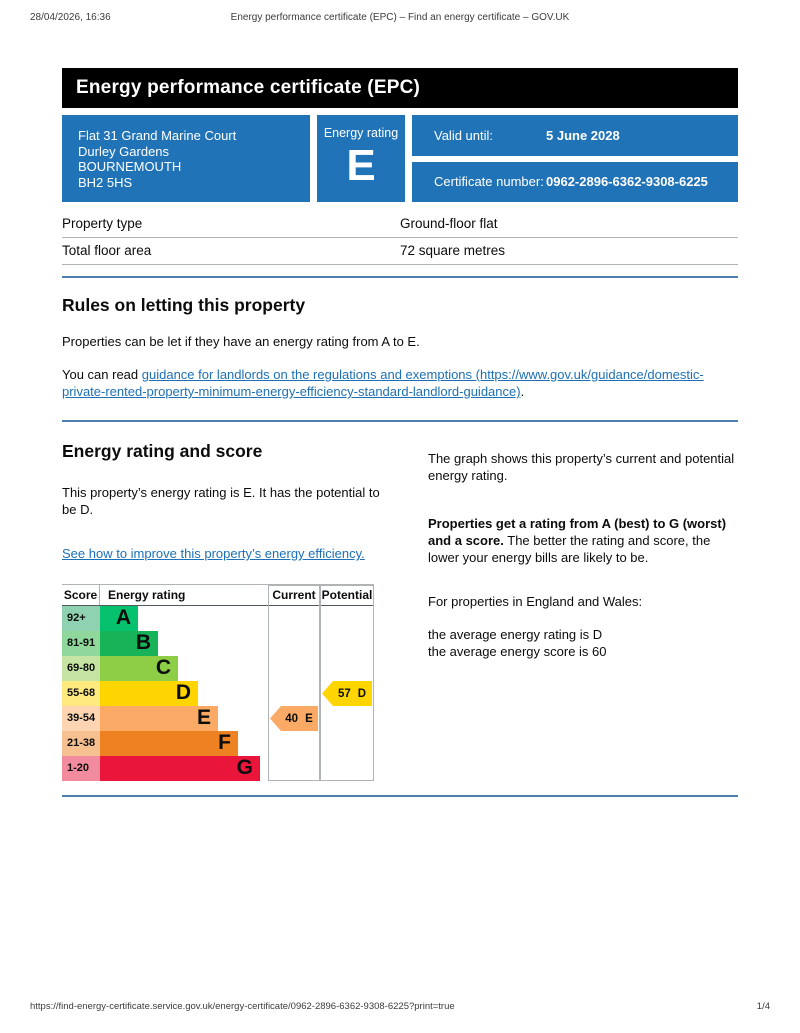  Describe the element at coordinates (522, 391) in the screenshot. I see `guidance-text-suffix: .` at that location.